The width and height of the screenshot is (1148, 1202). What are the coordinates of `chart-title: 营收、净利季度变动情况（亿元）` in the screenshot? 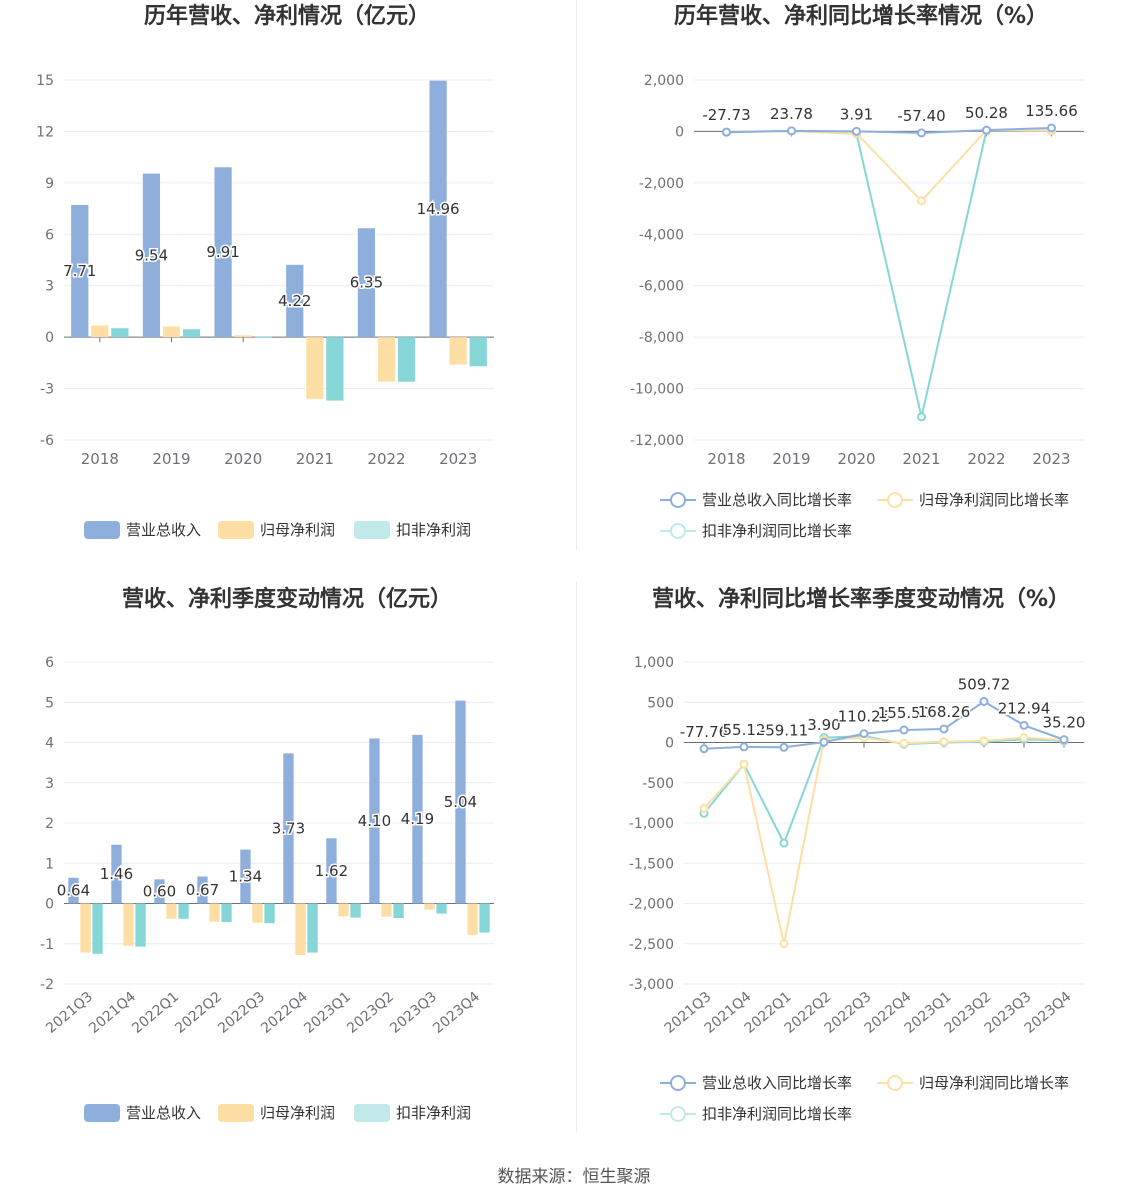 It's located at (286, 599).